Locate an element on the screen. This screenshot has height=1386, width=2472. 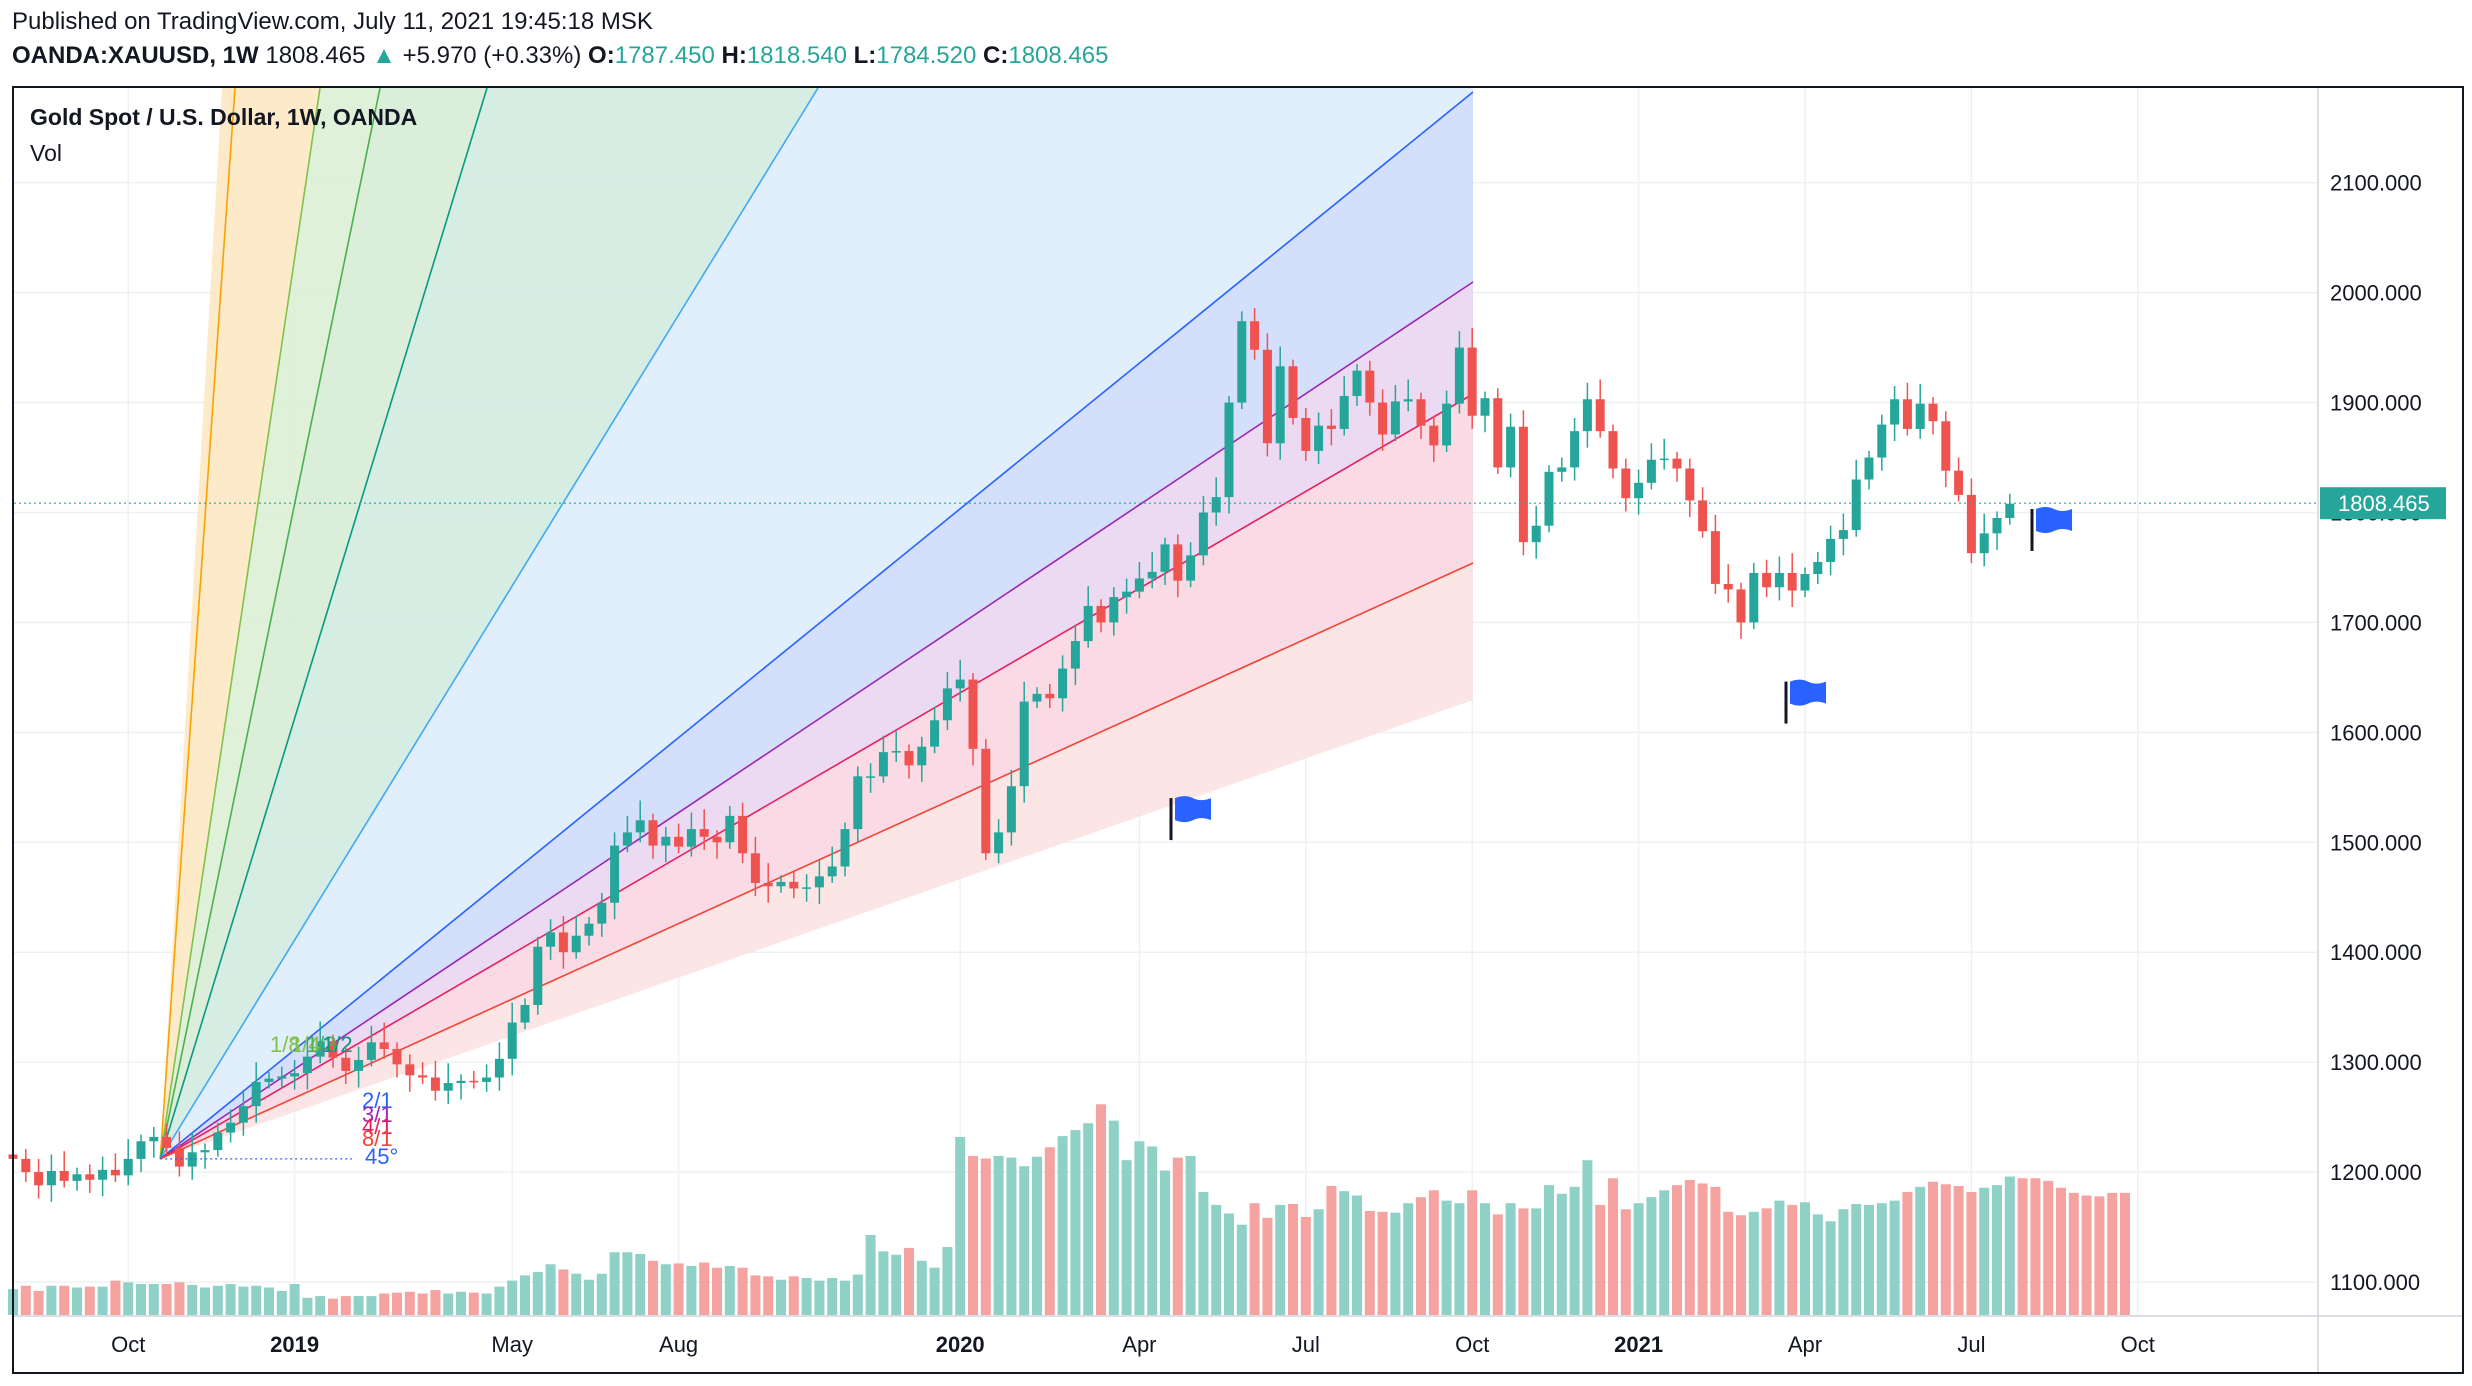
symbol-name: OANDA:XAUUSD, 1W is located at coordinates (135, 55).